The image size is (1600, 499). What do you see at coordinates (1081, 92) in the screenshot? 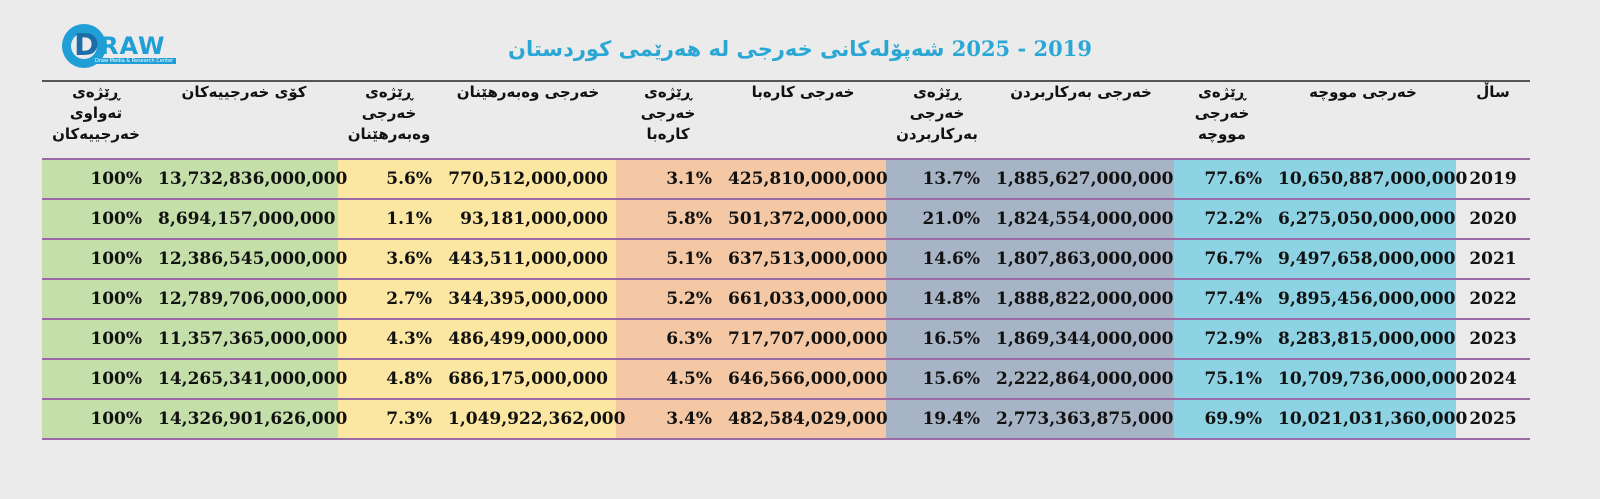
I see `header-goods: خەرجی بەرکاربردن` at bounding box center [1081, 92].